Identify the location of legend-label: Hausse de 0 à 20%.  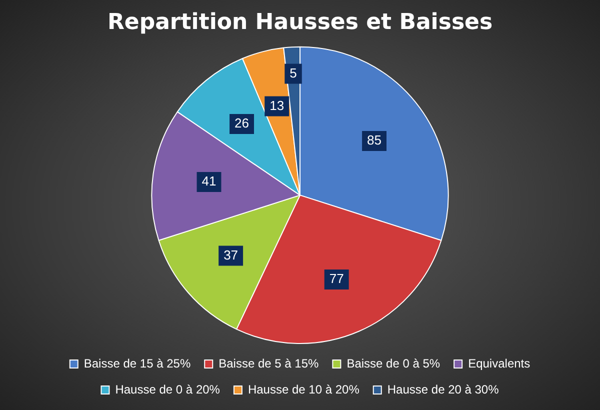
(167, 389).